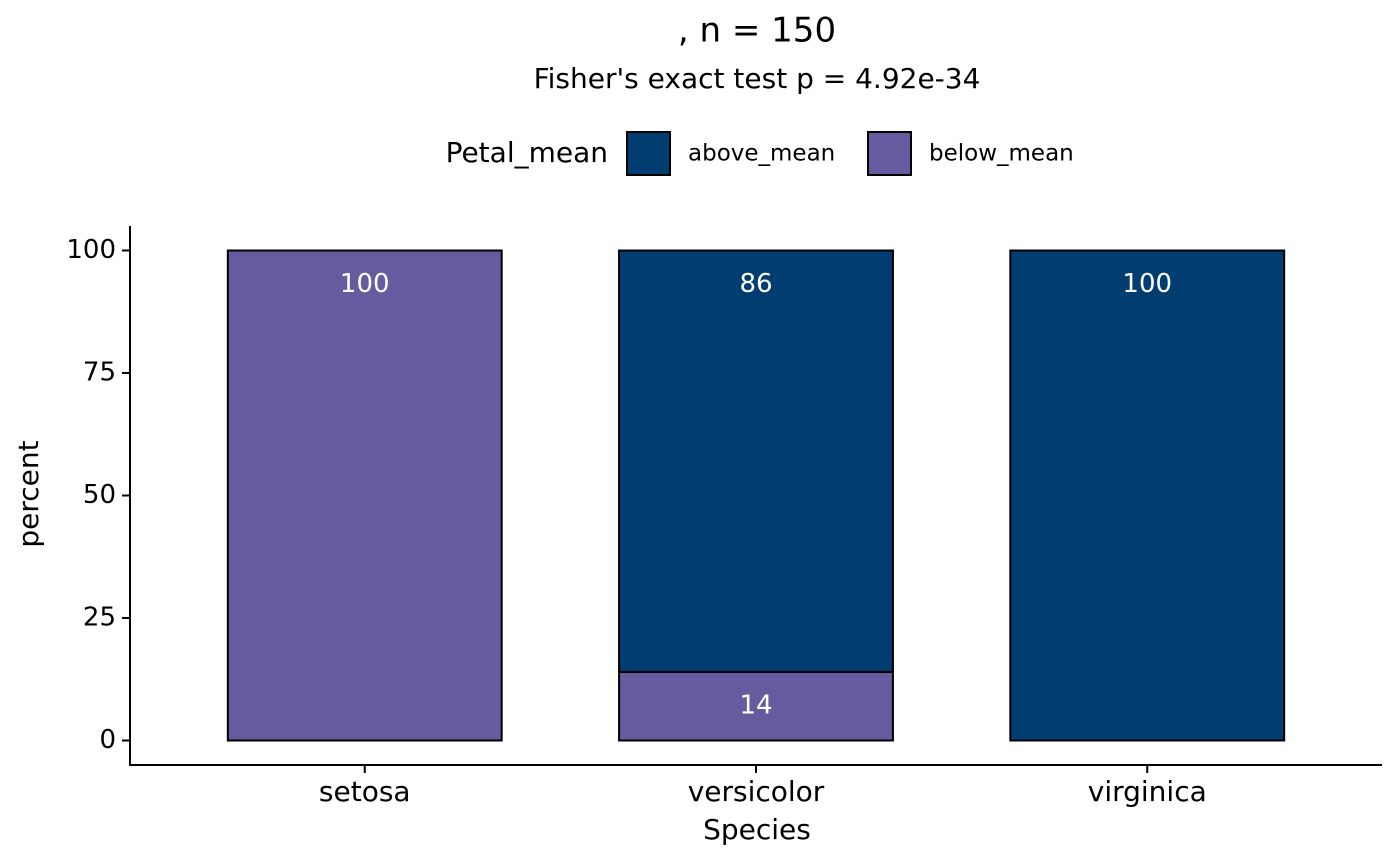  Describe the element at coordinates (761, 154) in the screenshot. I see `legend-label: above_mean` at that location.